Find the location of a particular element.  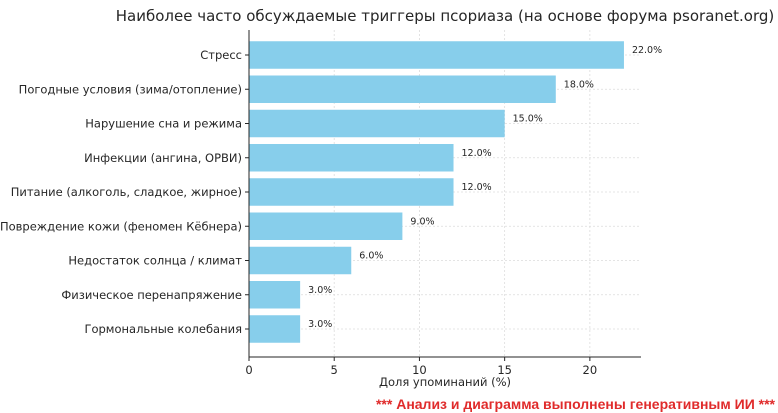

x-tick-label: 5 is located at coordinates (334, 370).